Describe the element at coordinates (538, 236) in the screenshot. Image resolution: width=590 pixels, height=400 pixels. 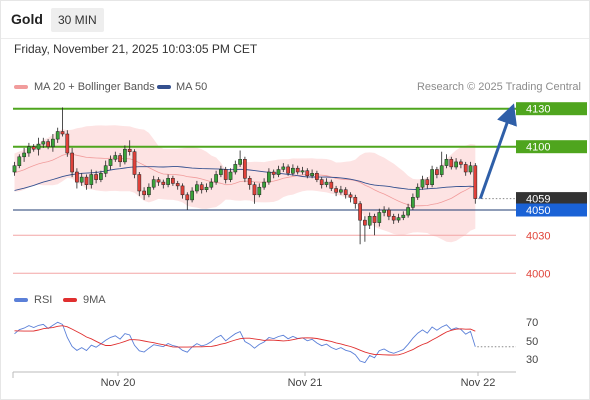
I see `price-tag-label: 4030` at that location.